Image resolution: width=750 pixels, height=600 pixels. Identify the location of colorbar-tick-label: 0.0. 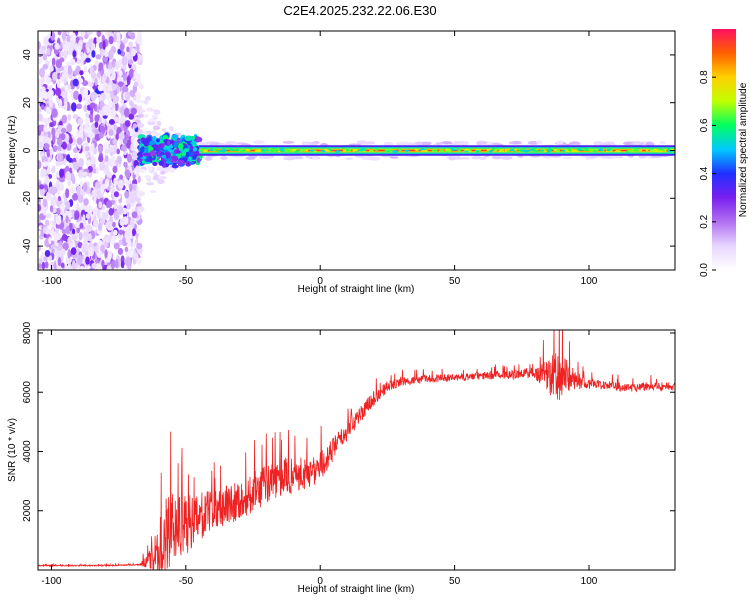
(704, 270).